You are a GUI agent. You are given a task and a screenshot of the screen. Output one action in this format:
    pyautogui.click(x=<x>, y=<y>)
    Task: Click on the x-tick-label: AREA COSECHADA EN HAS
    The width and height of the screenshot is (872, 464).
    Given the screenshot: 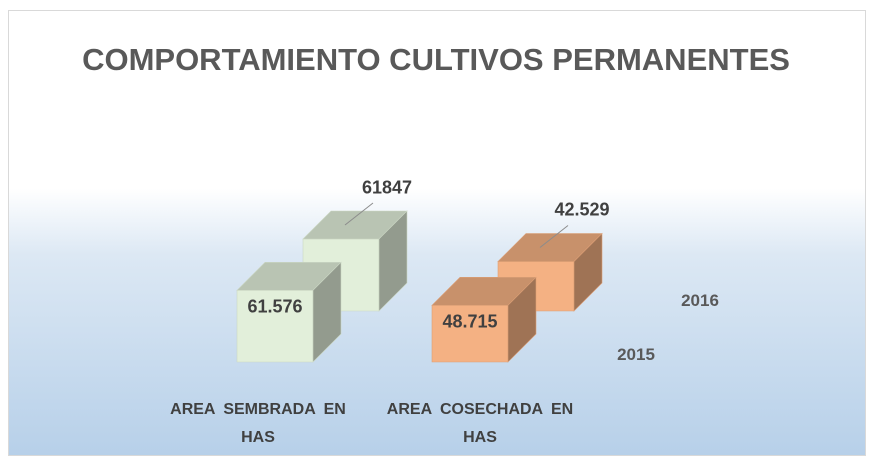 What is the action you would take?
    pyautogui.click(x=480, y=423)
    